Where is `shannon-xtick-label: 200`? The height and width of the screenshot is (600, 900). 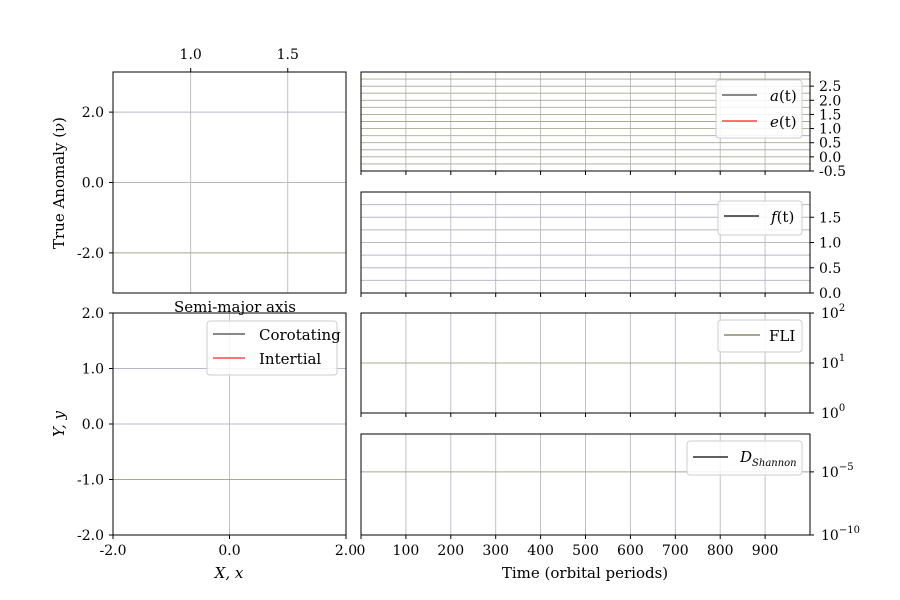
shannon-xtick-label: 200 is located at coordinates (450, 551).